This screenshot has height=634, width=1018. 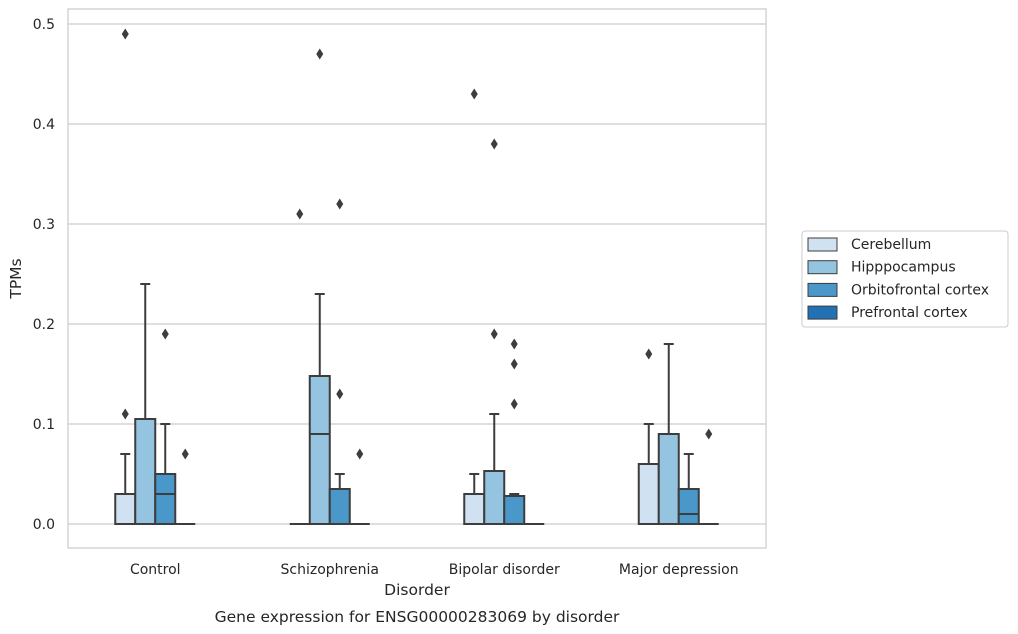 What do you see at coordinates (330, 570) in the screenshot?
I see `x-tick-label: Schizophrenia` at bounding box center [330, 570].